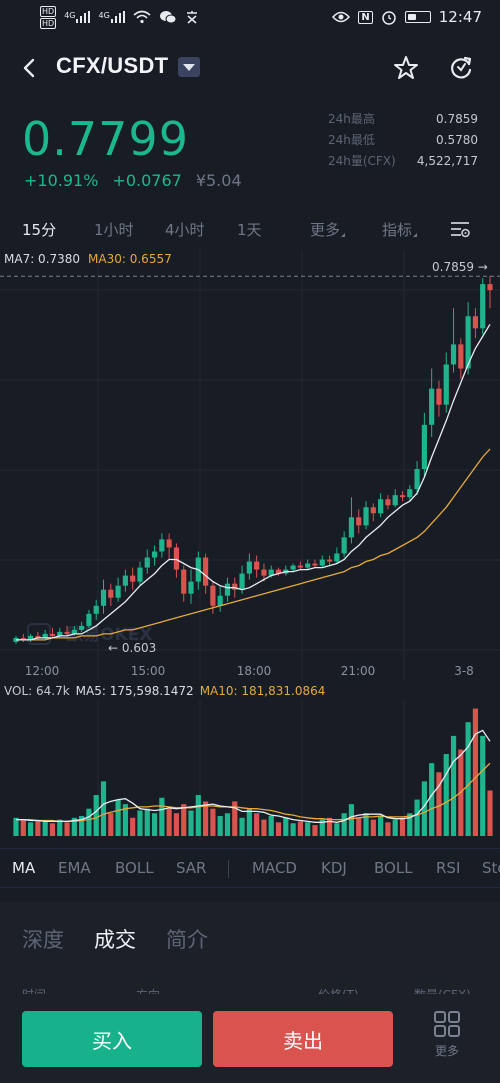 Image resolution: width=500 pixels, height=1083 pixels. I want to click on sell-button: 卖出, so click(303, 1039).